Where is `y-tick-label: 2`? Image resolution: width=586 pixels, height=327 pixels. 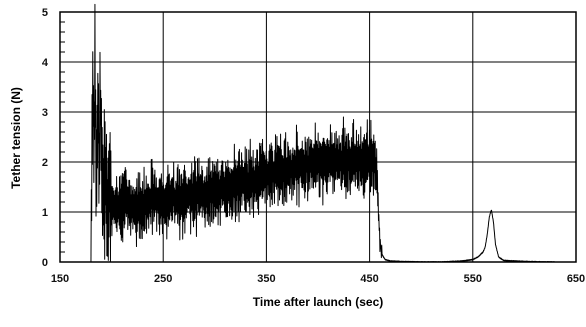 y-tick-label: 2 is located at coordinates (45, 163).